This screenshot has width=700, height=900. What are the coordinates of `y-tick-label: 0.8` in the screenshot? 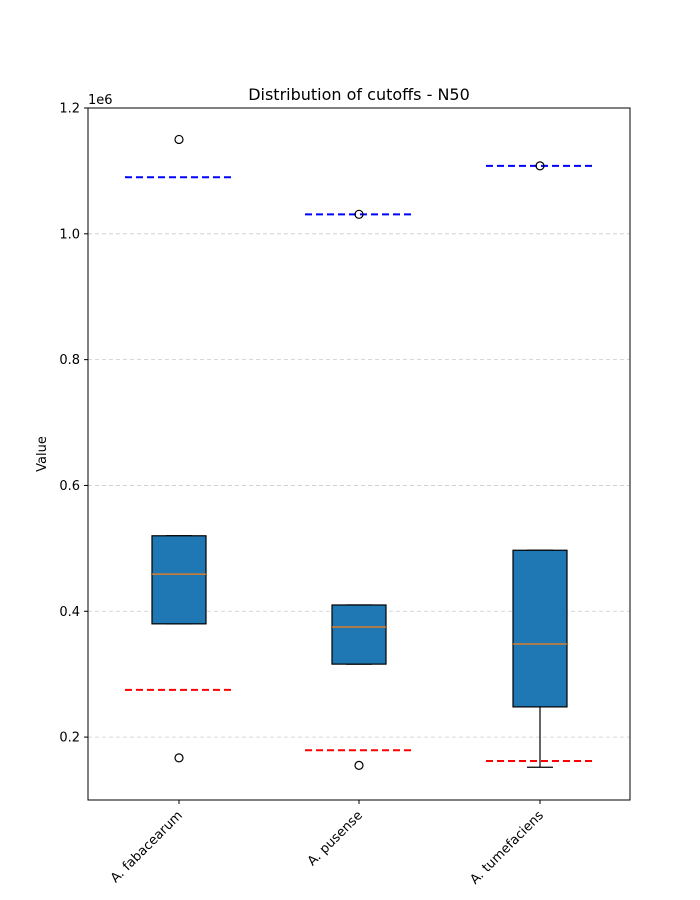 It's located at (69, 360).